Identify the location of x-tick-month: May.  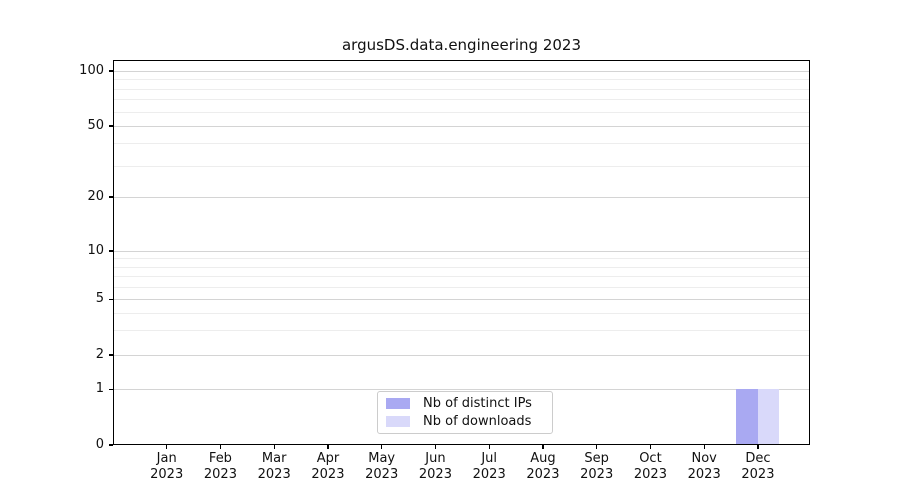
(382, 458).